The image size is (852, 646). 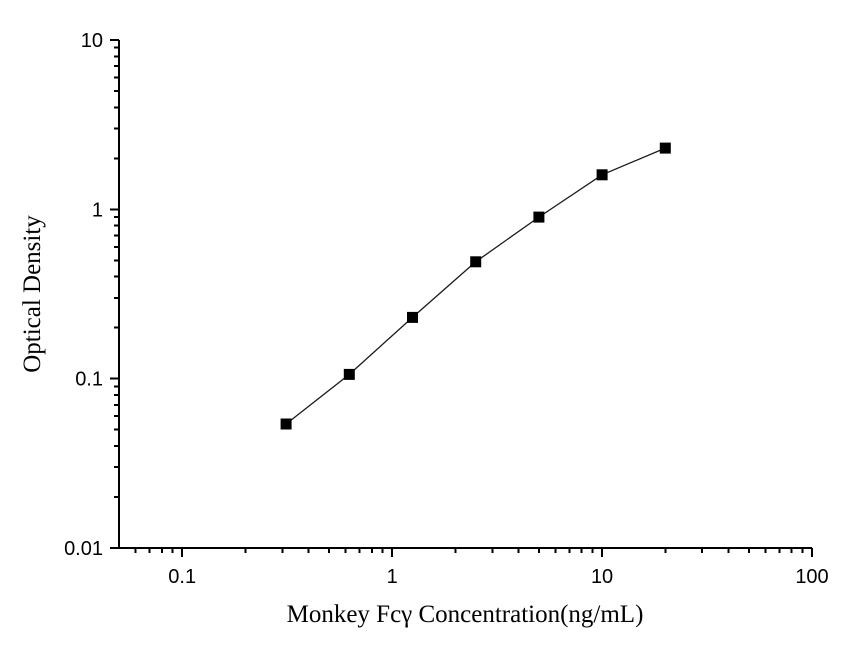 What do you see at coordinates (89, 380) in the screenshot?
I see `y-tick-label: 0.1` at bounding box center [89, 380].